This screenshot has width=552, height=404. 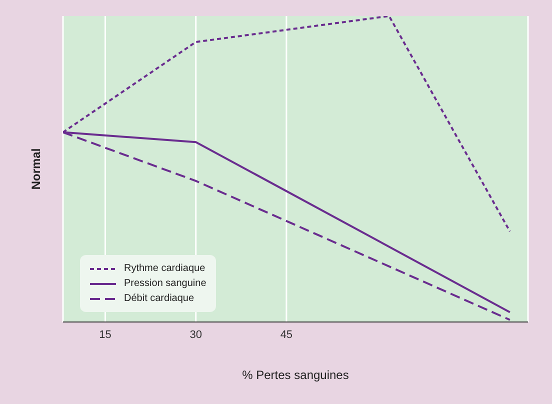 I want to click on x-axis-title: % Pertes sanguines, so click(x=295, y=375).